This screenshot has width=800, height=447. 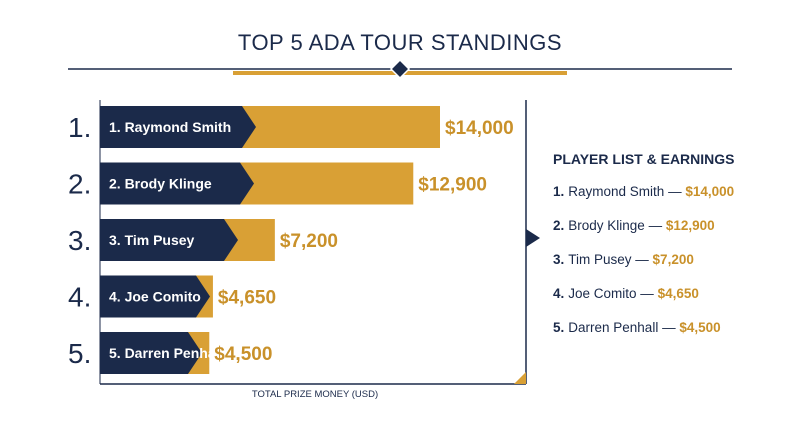 What do you see at coordinates (243, 354) in the screenshot?
I see `bar-value-label: $4,500` at bounding box center [243, 354].